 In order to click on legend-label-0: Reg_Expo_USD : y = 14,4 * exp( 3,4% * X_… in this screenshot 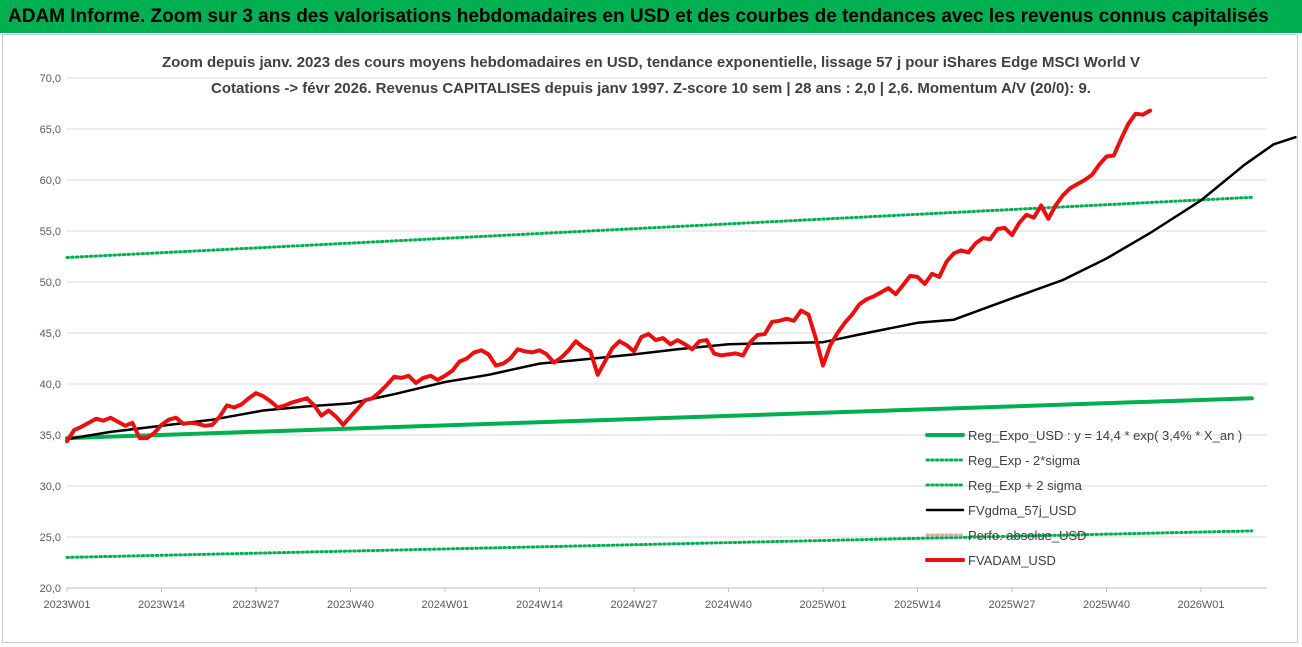, I will do `click(1105, 435)`.